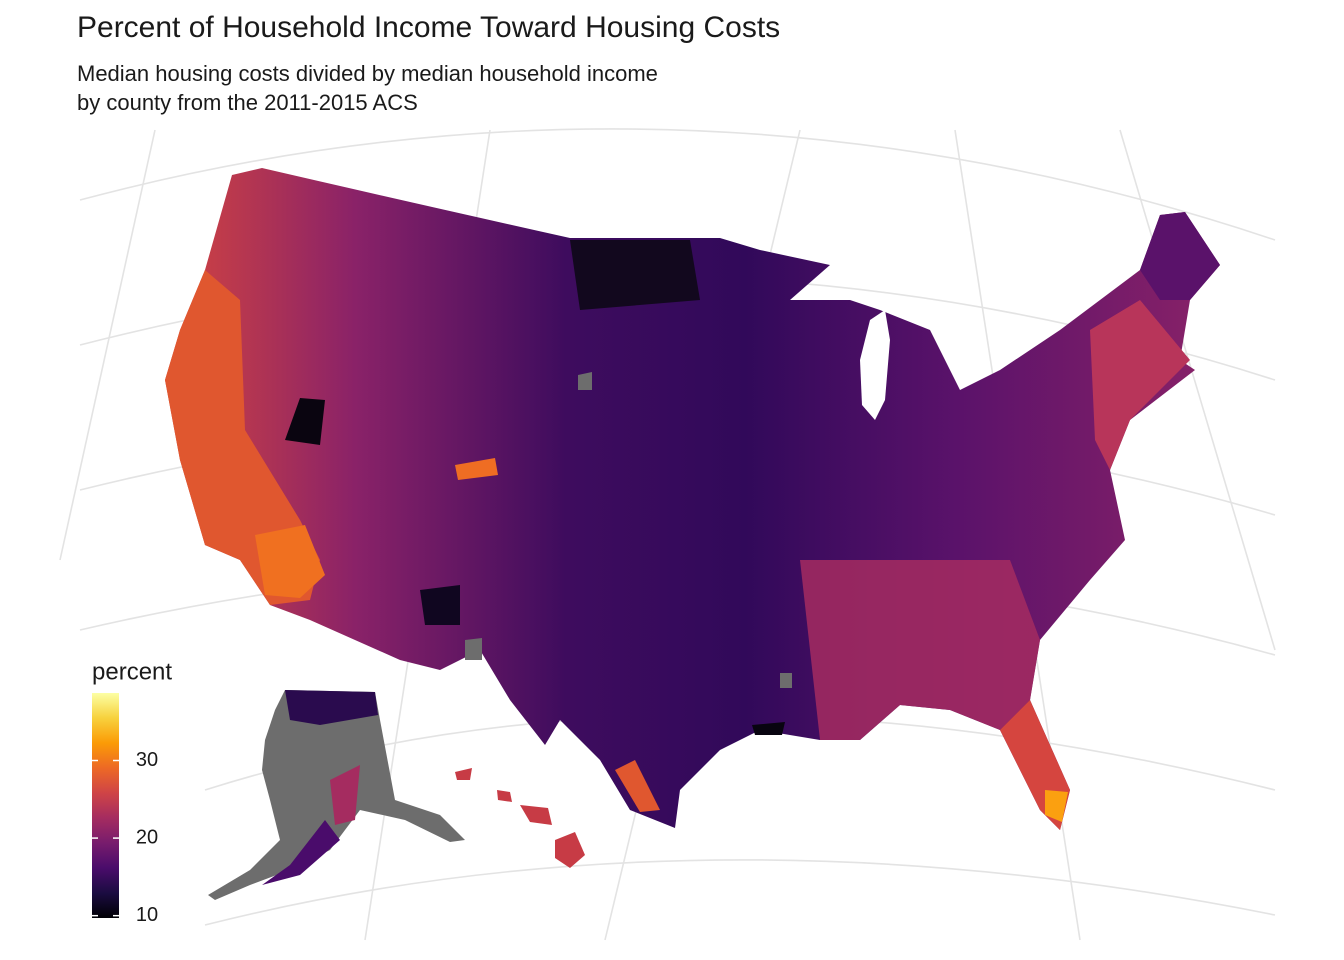  What do you see at coordinates (440, 605) in the screenshot?
I see `new-mexico-dark` at bounding box center [440, 605].